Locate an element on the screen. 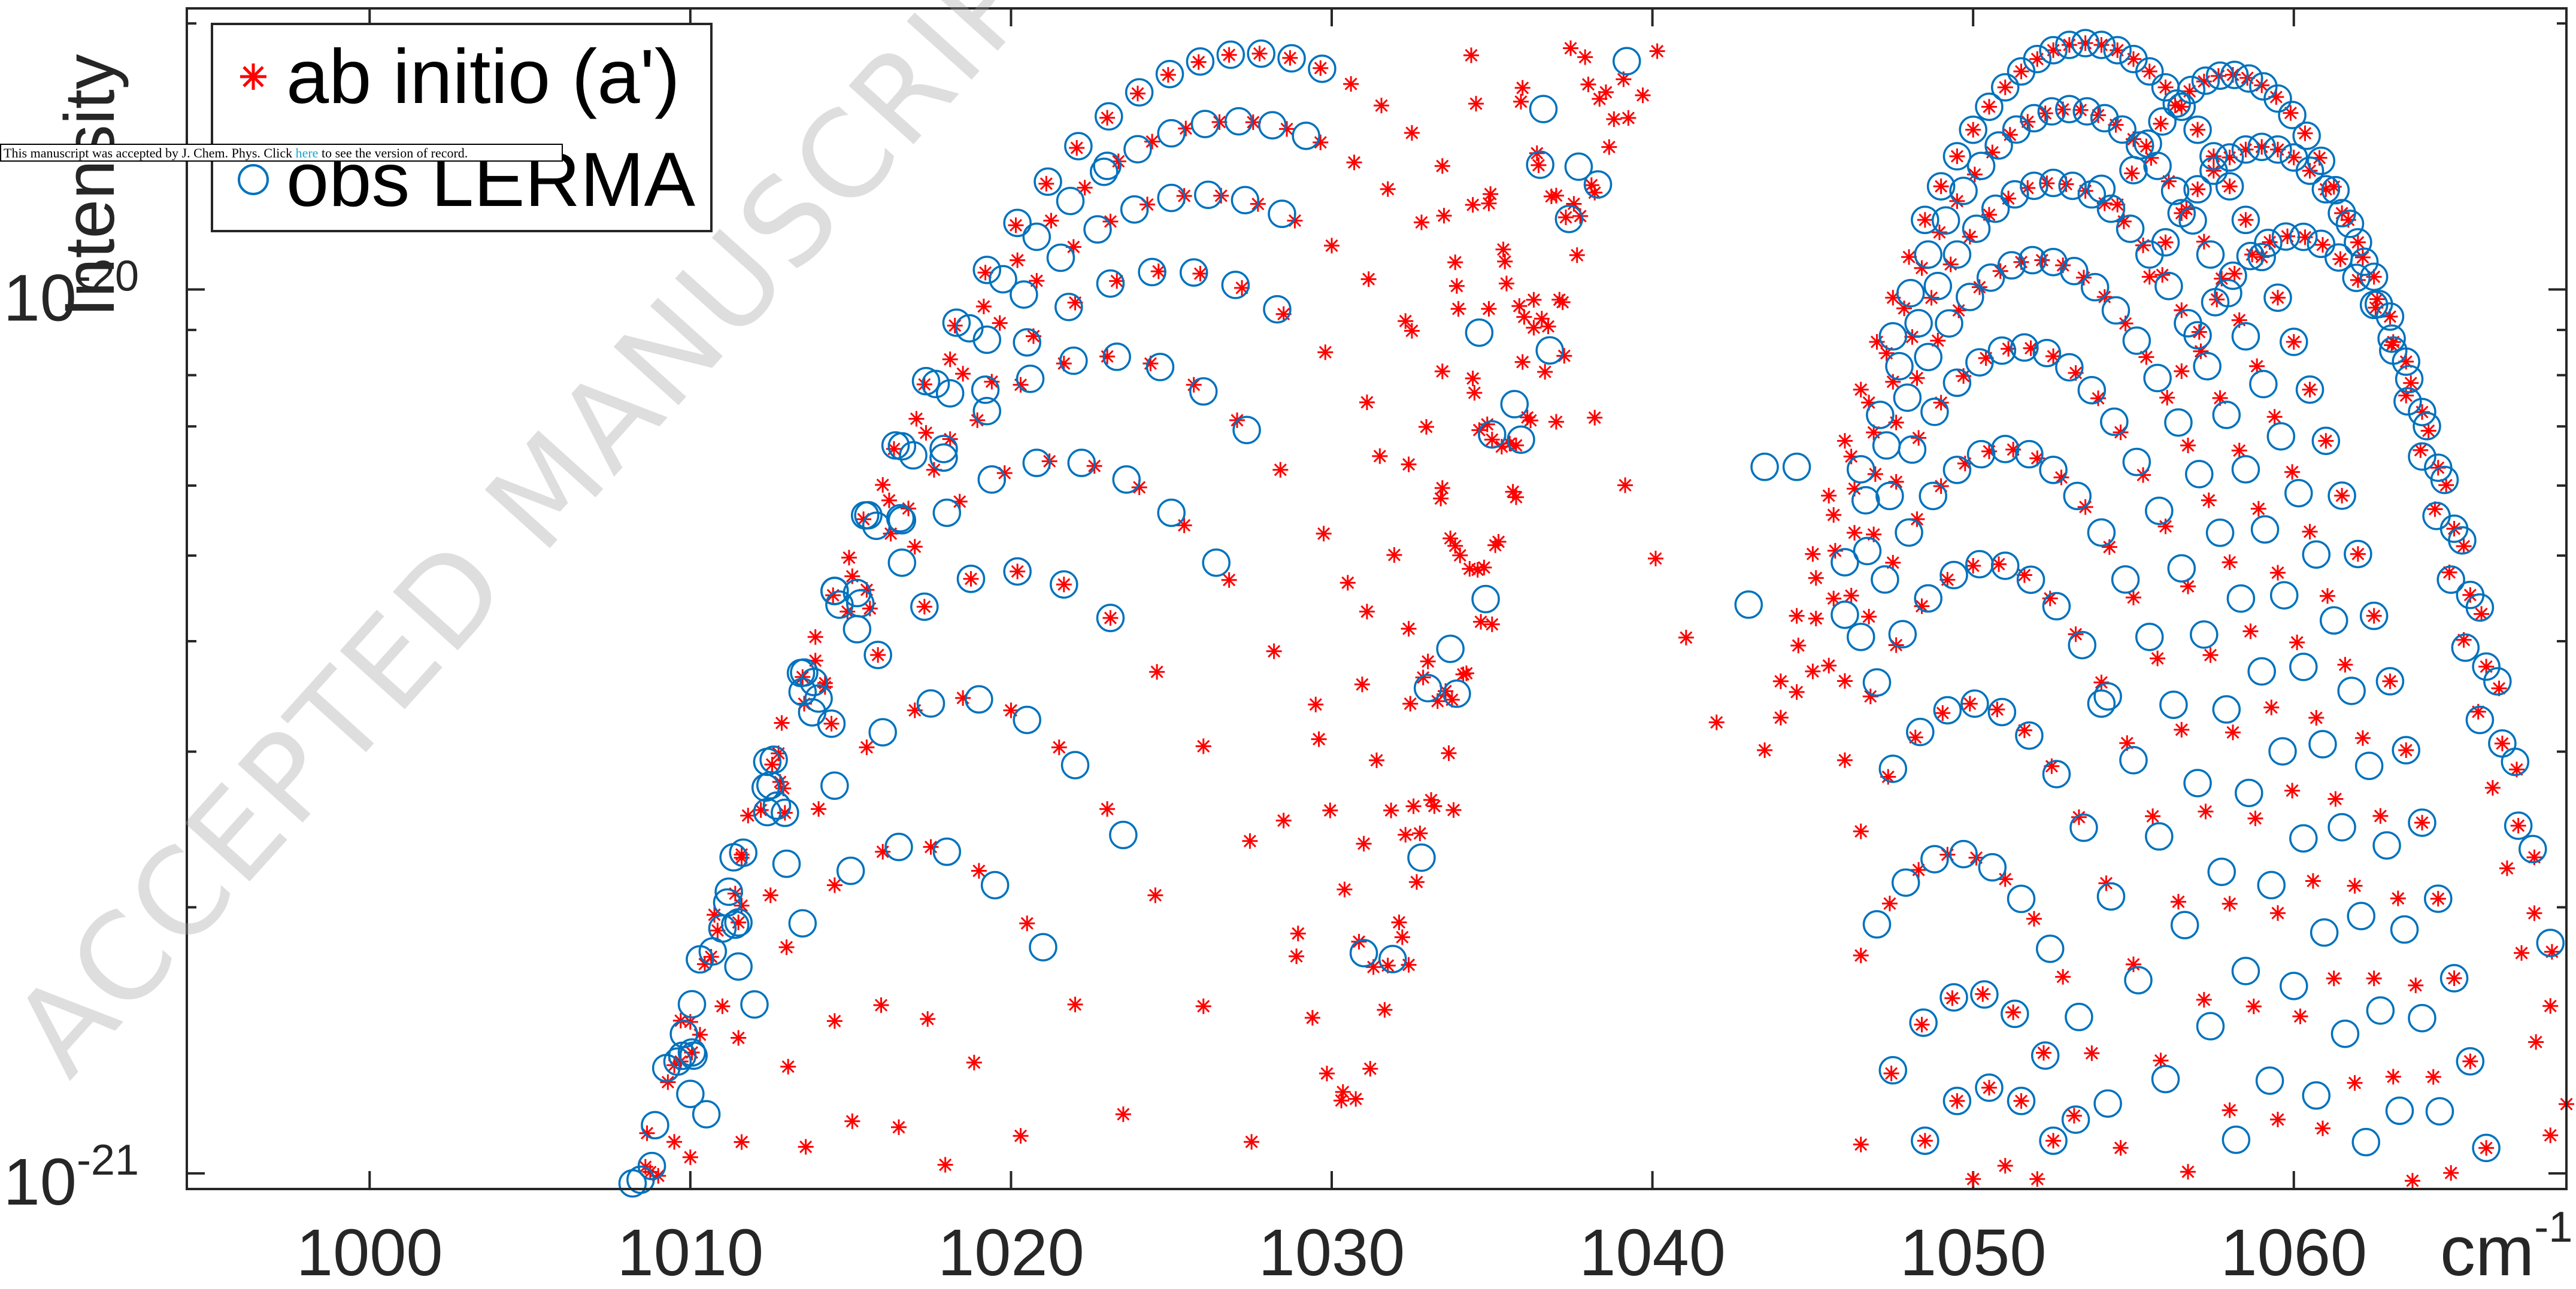 The height and width of the screenshot is (1289, 2576). y-tick-exponent: -20 is located at coordinates (108, 277).